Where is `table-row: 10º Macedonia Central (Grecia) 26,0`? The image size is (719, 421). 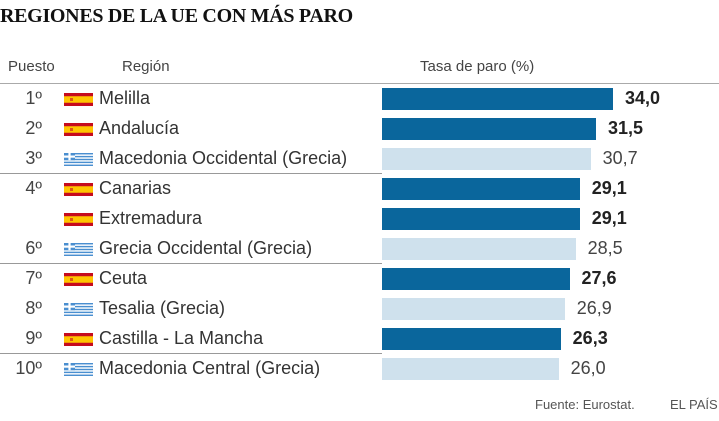
table-row: 10º Macedonia Central (Grecia) 26,0 is located at coordinates (359, 369).